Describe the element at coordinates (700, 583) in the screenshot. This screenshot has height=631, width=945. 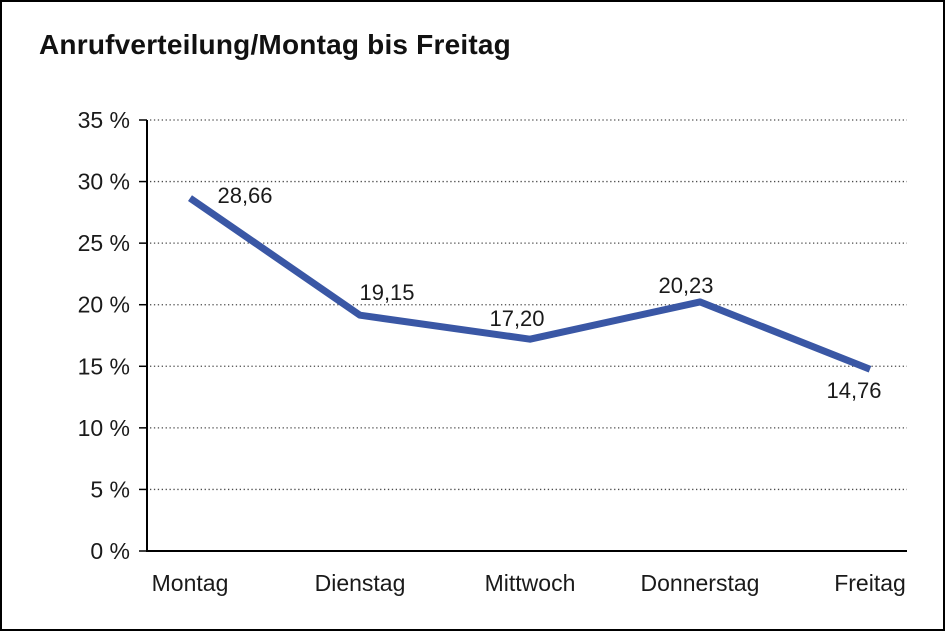
I see `x-category-label: Donnerstag` at that location.